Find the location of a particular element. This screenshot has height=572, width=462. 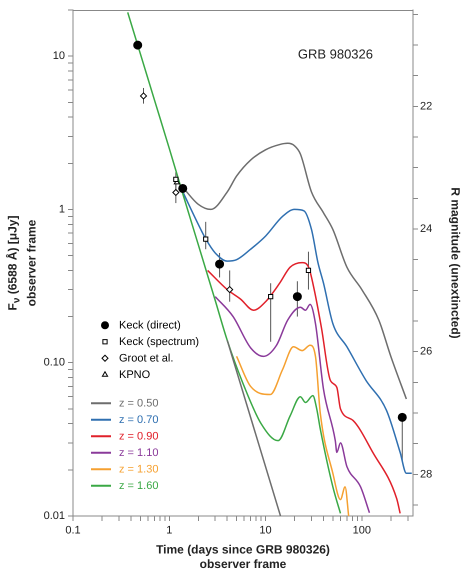

x-tick-label: 10 is located at coordinates (265, 530).